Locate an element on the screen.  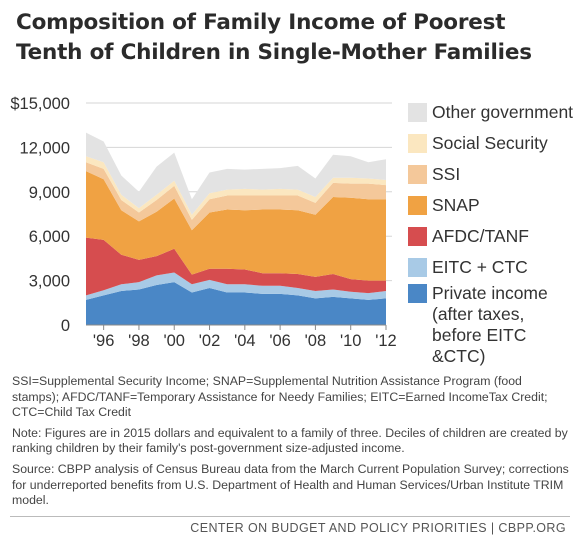
y-tick-label: 3,000 is located at coordinates (49, 282).